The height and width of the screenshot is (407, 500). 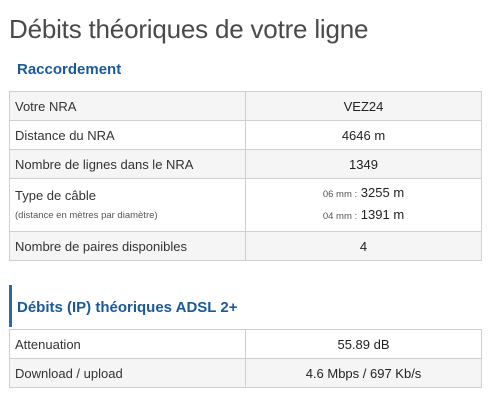 I want to click on cable-length: 3255 m, so click(x=382, y=192).